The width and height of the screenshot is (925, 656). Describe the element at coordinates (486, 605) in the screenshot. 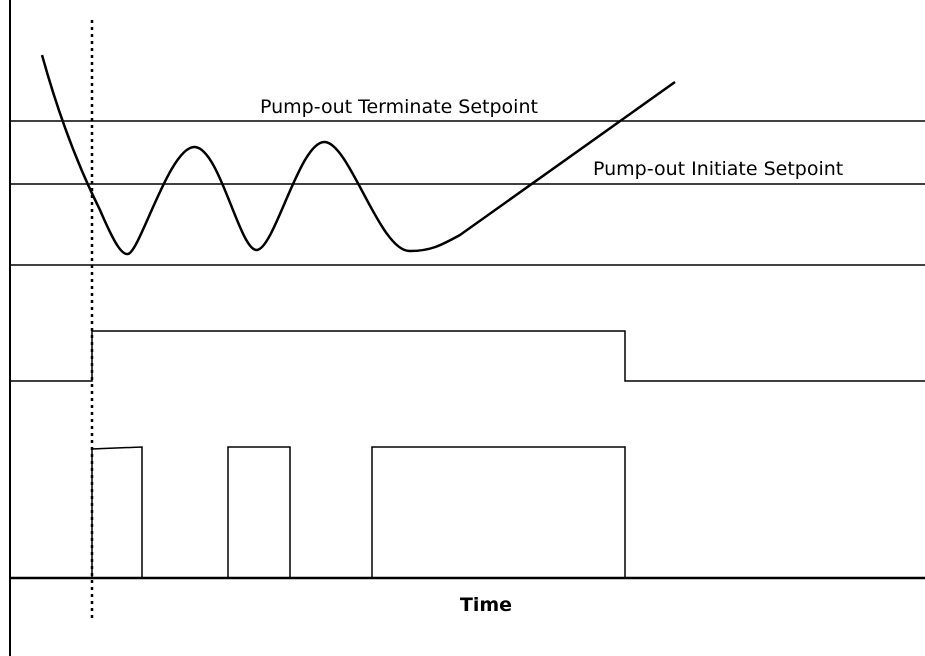

I see `axis-label: Time` at that location.